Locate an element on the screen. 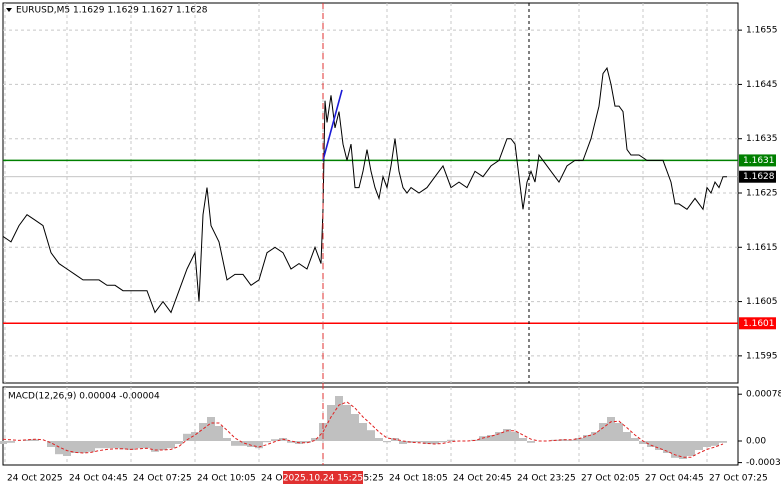 Image resolution: width=781 pixels, height=489 pixels. x-tick-label: 24 Oct 18:05 is located at coordinates (418, 479).